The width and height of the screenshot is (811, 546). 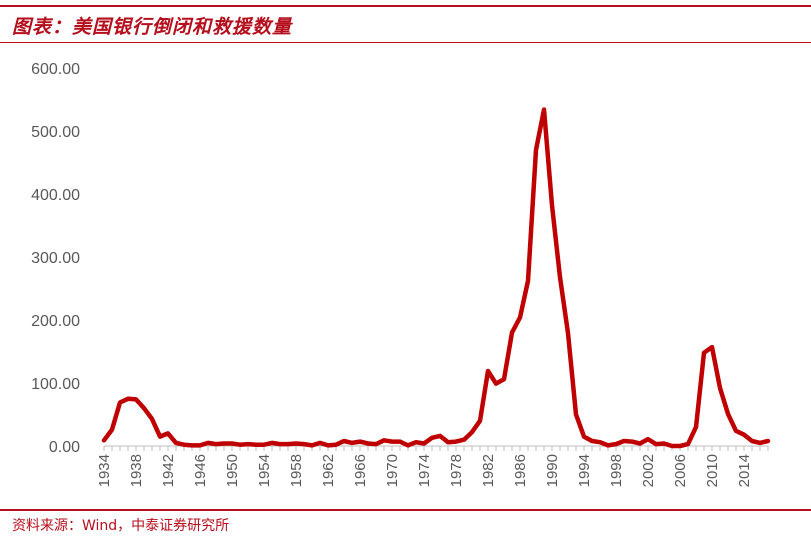 I want to click on y-tick-label: 200.00, so click(x=55, y=321).